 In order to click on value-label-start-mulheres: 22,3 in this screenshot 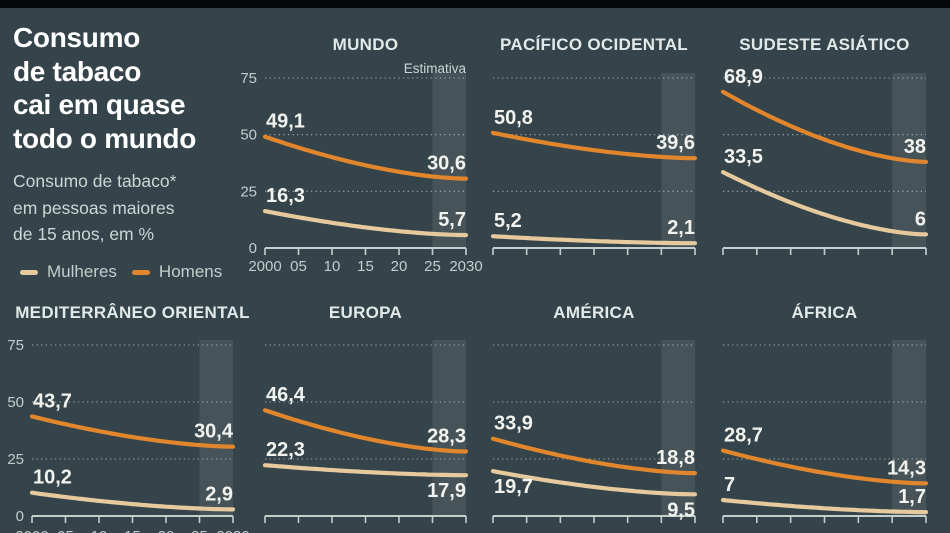, I will do `click(285, 450)`.